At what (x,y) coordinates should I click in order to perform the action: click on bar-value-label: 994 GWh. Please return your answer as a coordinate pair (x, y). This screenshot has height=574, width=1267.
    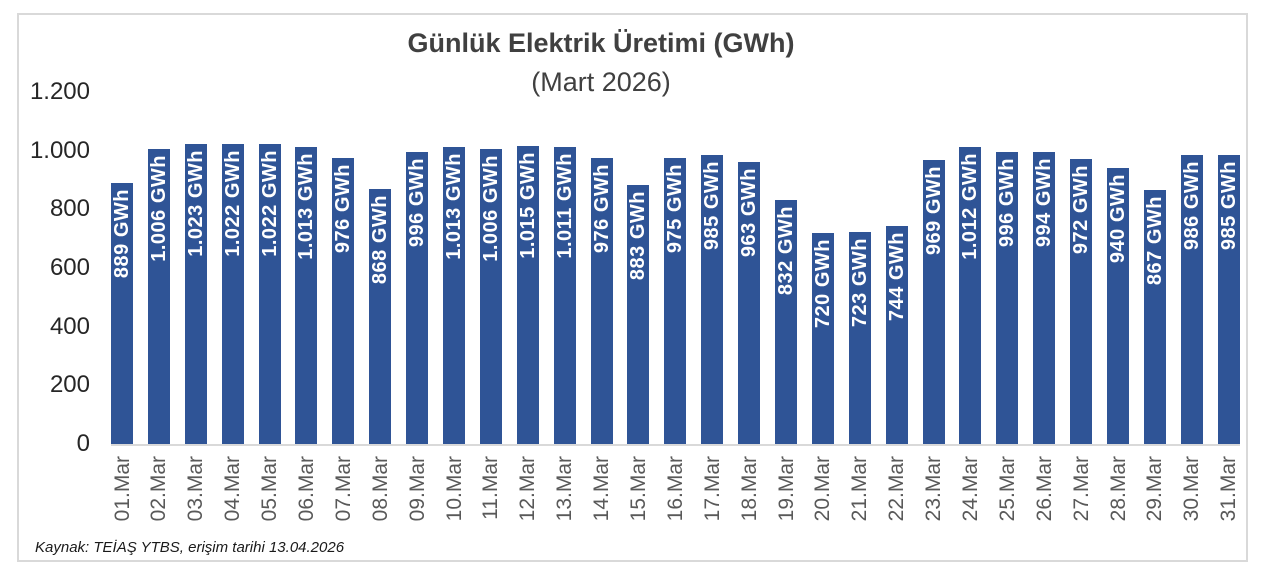
    Looking at the image, I should click on (1044, 203).